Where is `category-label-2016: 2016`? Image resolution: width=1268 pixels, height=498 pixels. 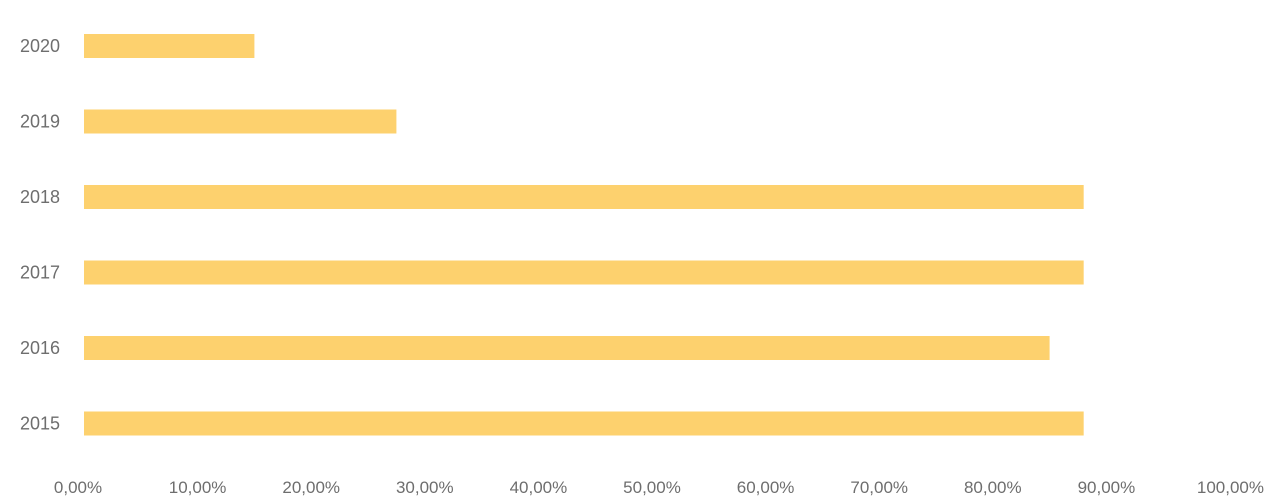 category-label-2016: 2016 is located at coordinates (40, 348).